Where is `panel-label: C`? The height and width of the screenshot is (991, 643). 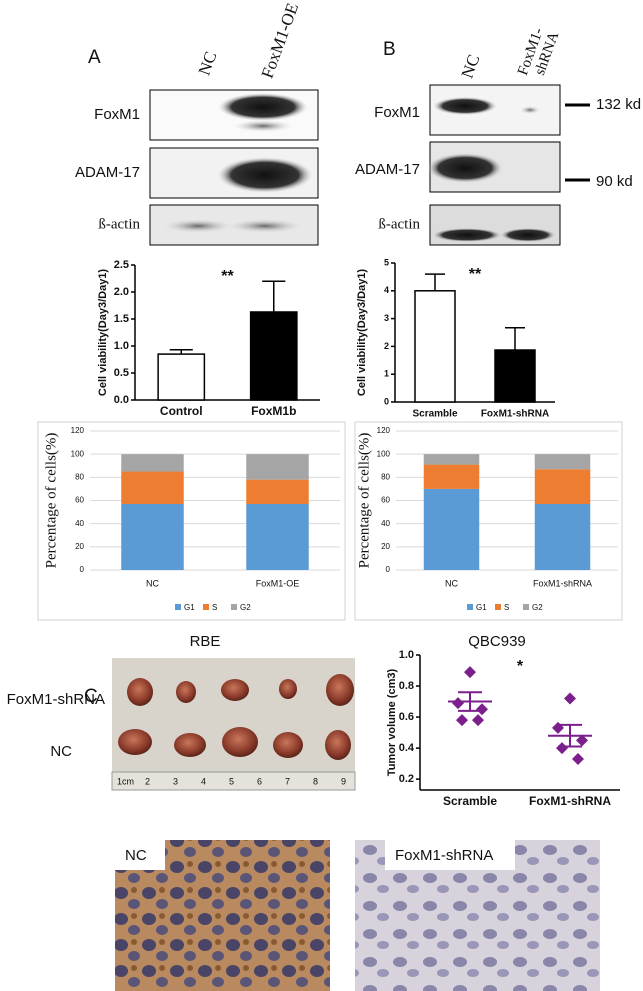
panel-label: C is located at coordinates (91, 696).